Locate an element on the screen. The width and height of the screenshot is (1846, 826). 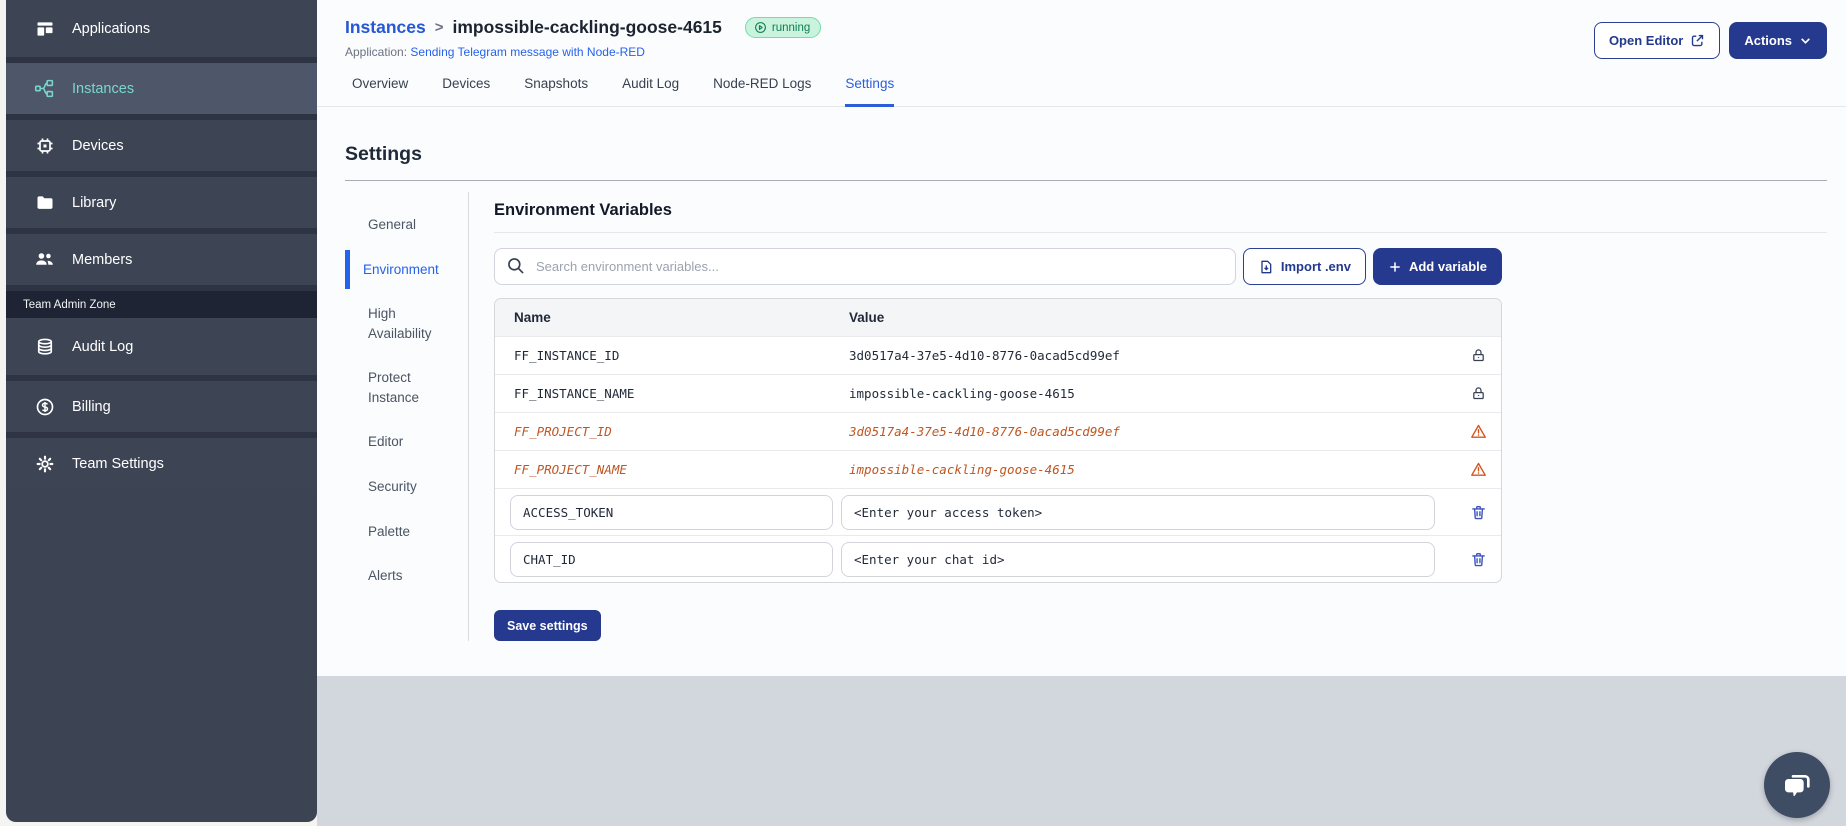
application-label: Application: is located at coordinates (376, 52).